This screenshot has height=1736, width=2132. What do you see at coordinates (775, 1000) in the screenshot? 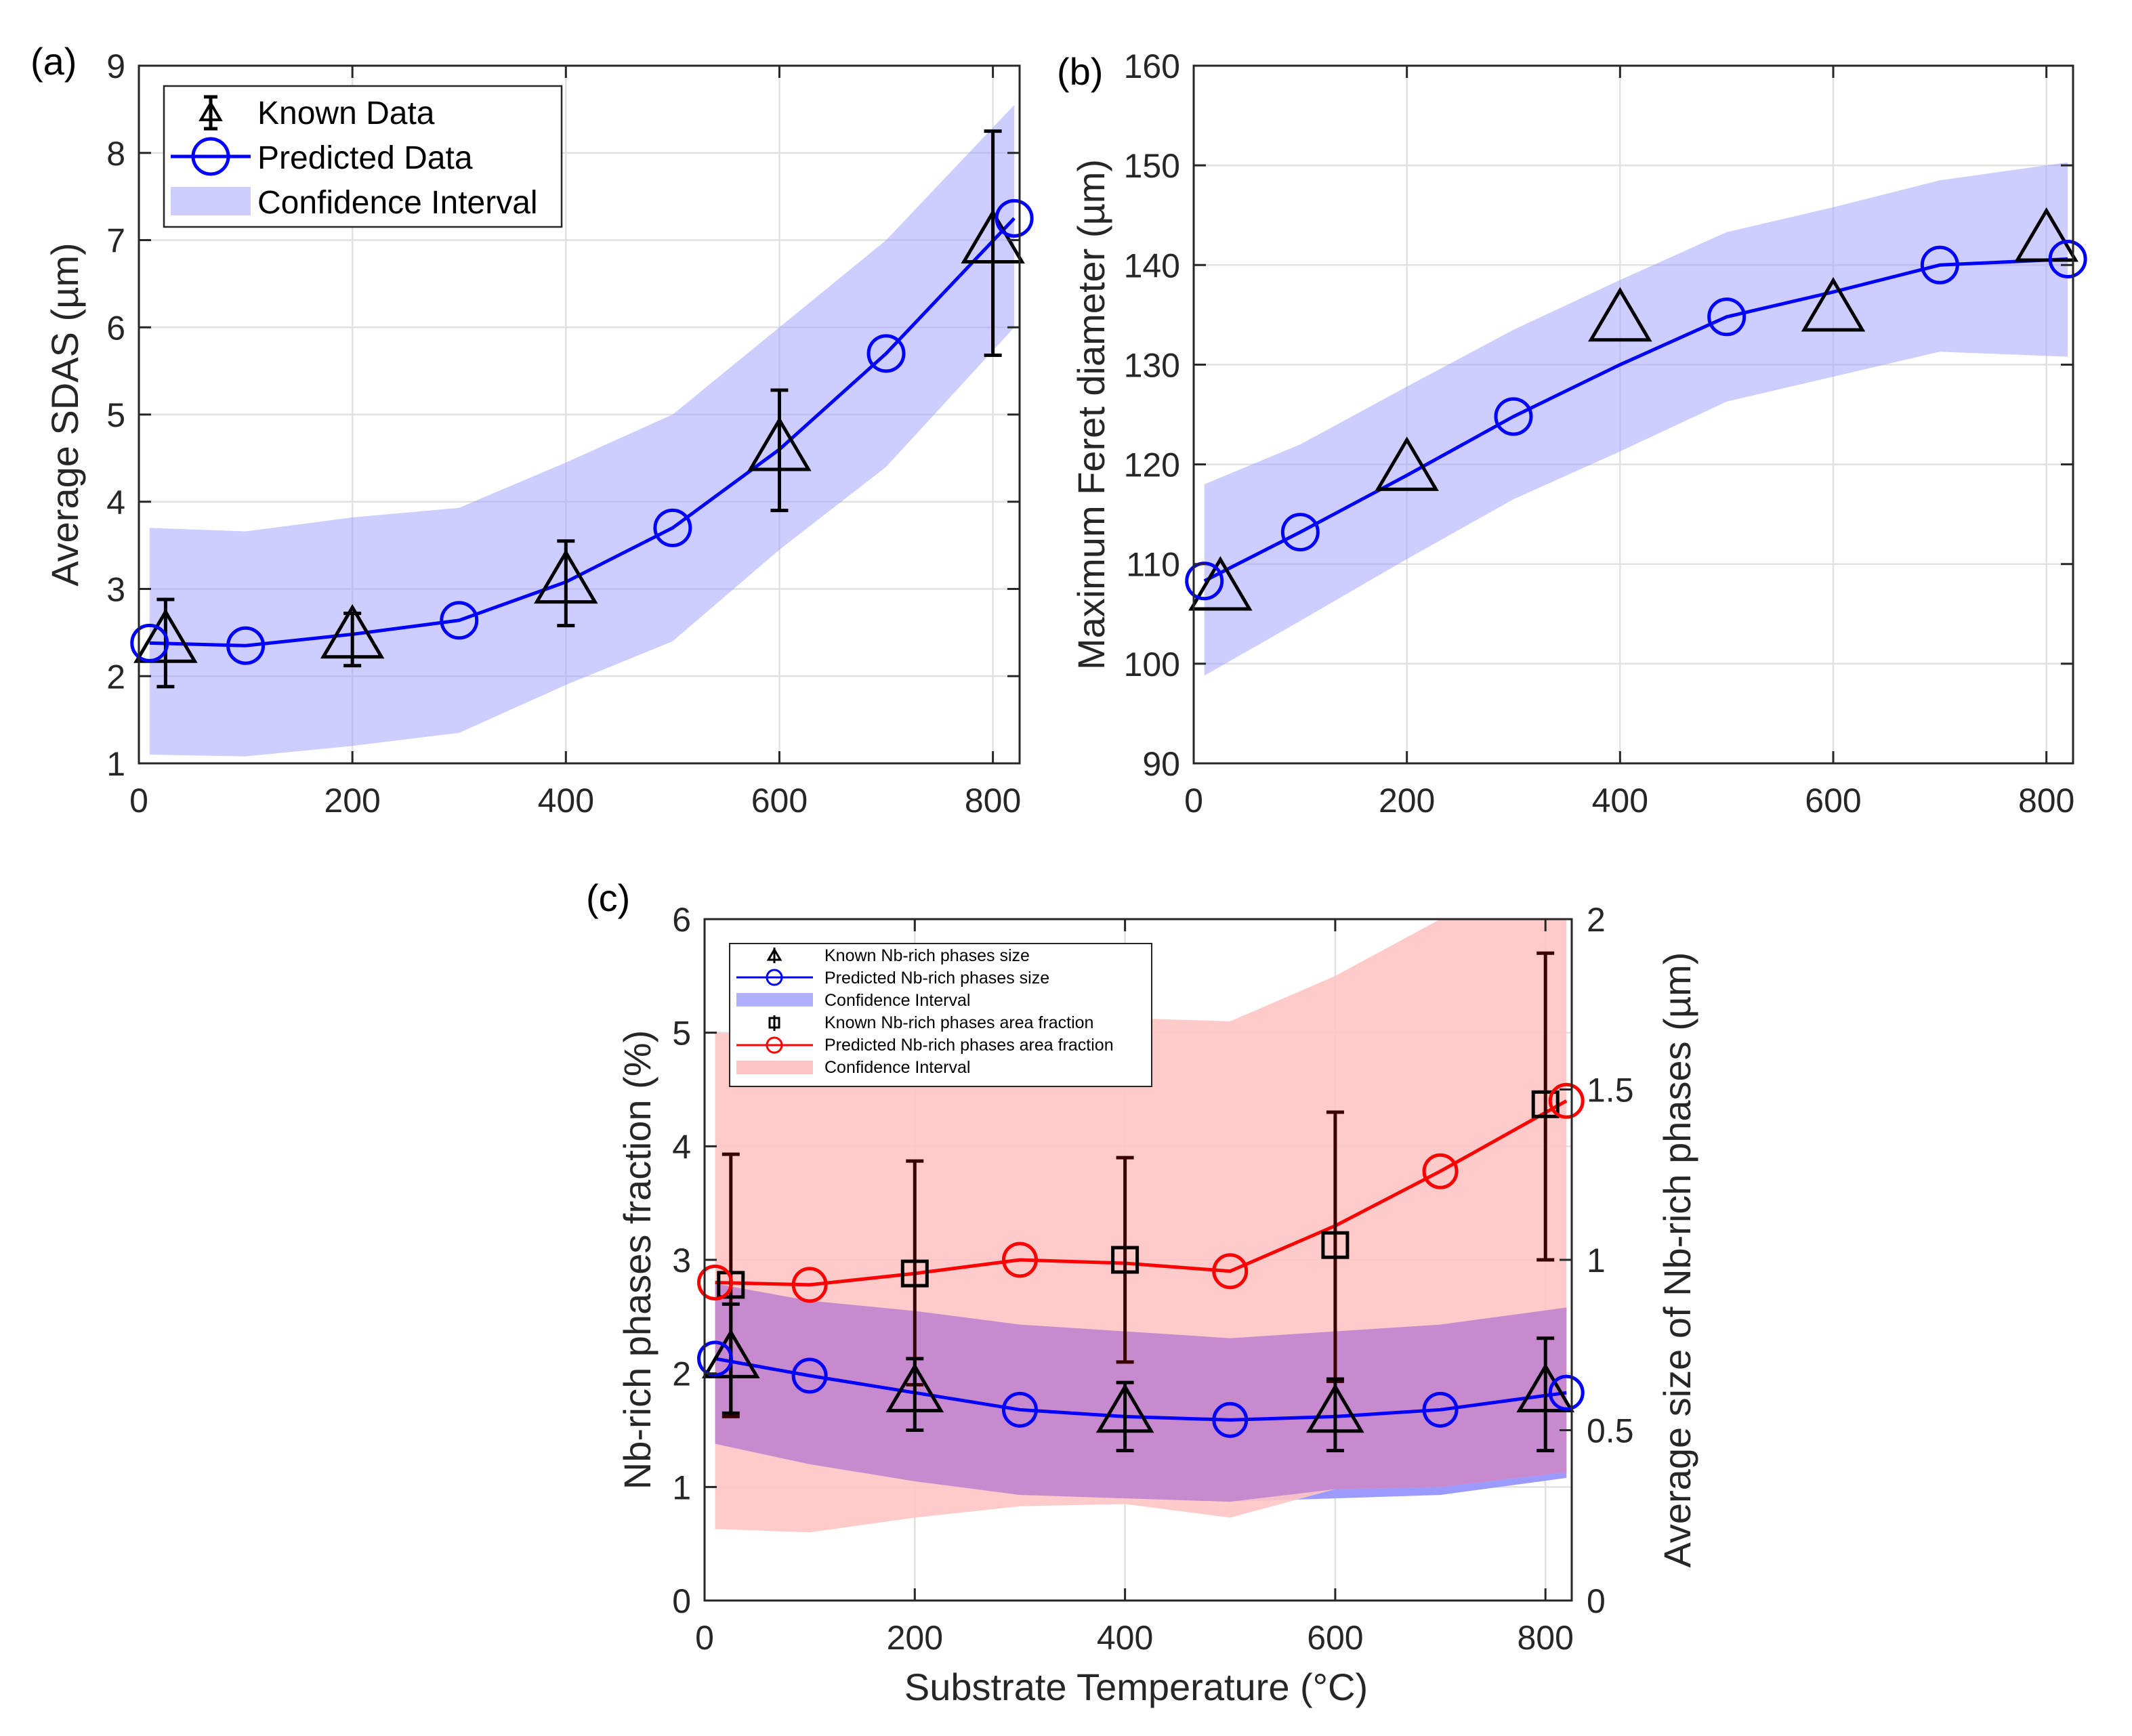
I see `legend-size-ci-swatch` at bounding box center [775, 1000].